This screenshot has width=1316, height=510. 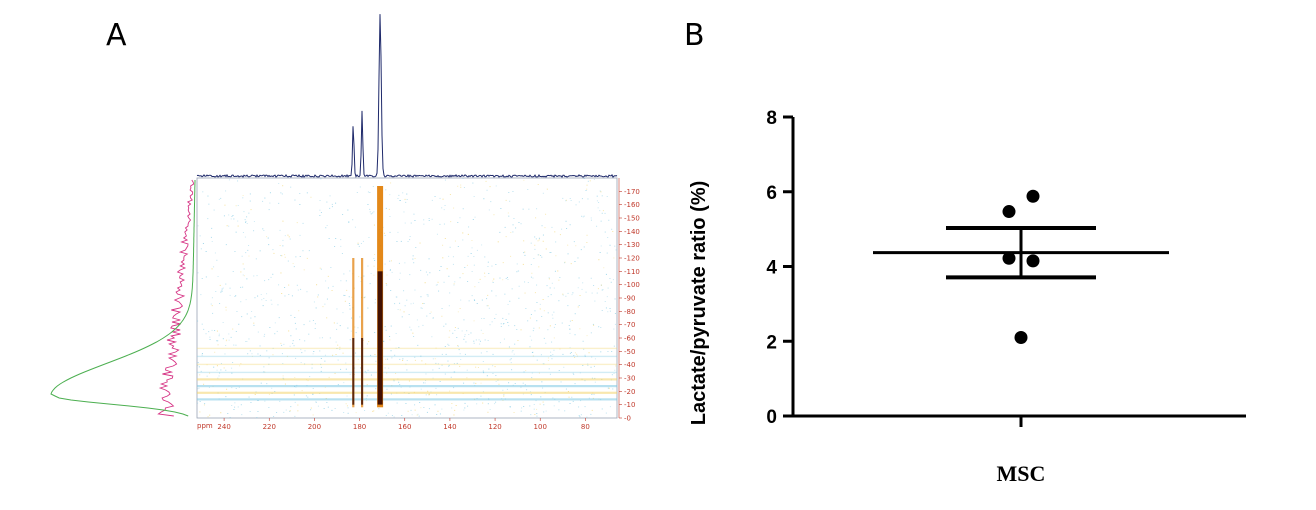 I want to click on nmr-y-tick-label: -0, so click(x=627, y=419).